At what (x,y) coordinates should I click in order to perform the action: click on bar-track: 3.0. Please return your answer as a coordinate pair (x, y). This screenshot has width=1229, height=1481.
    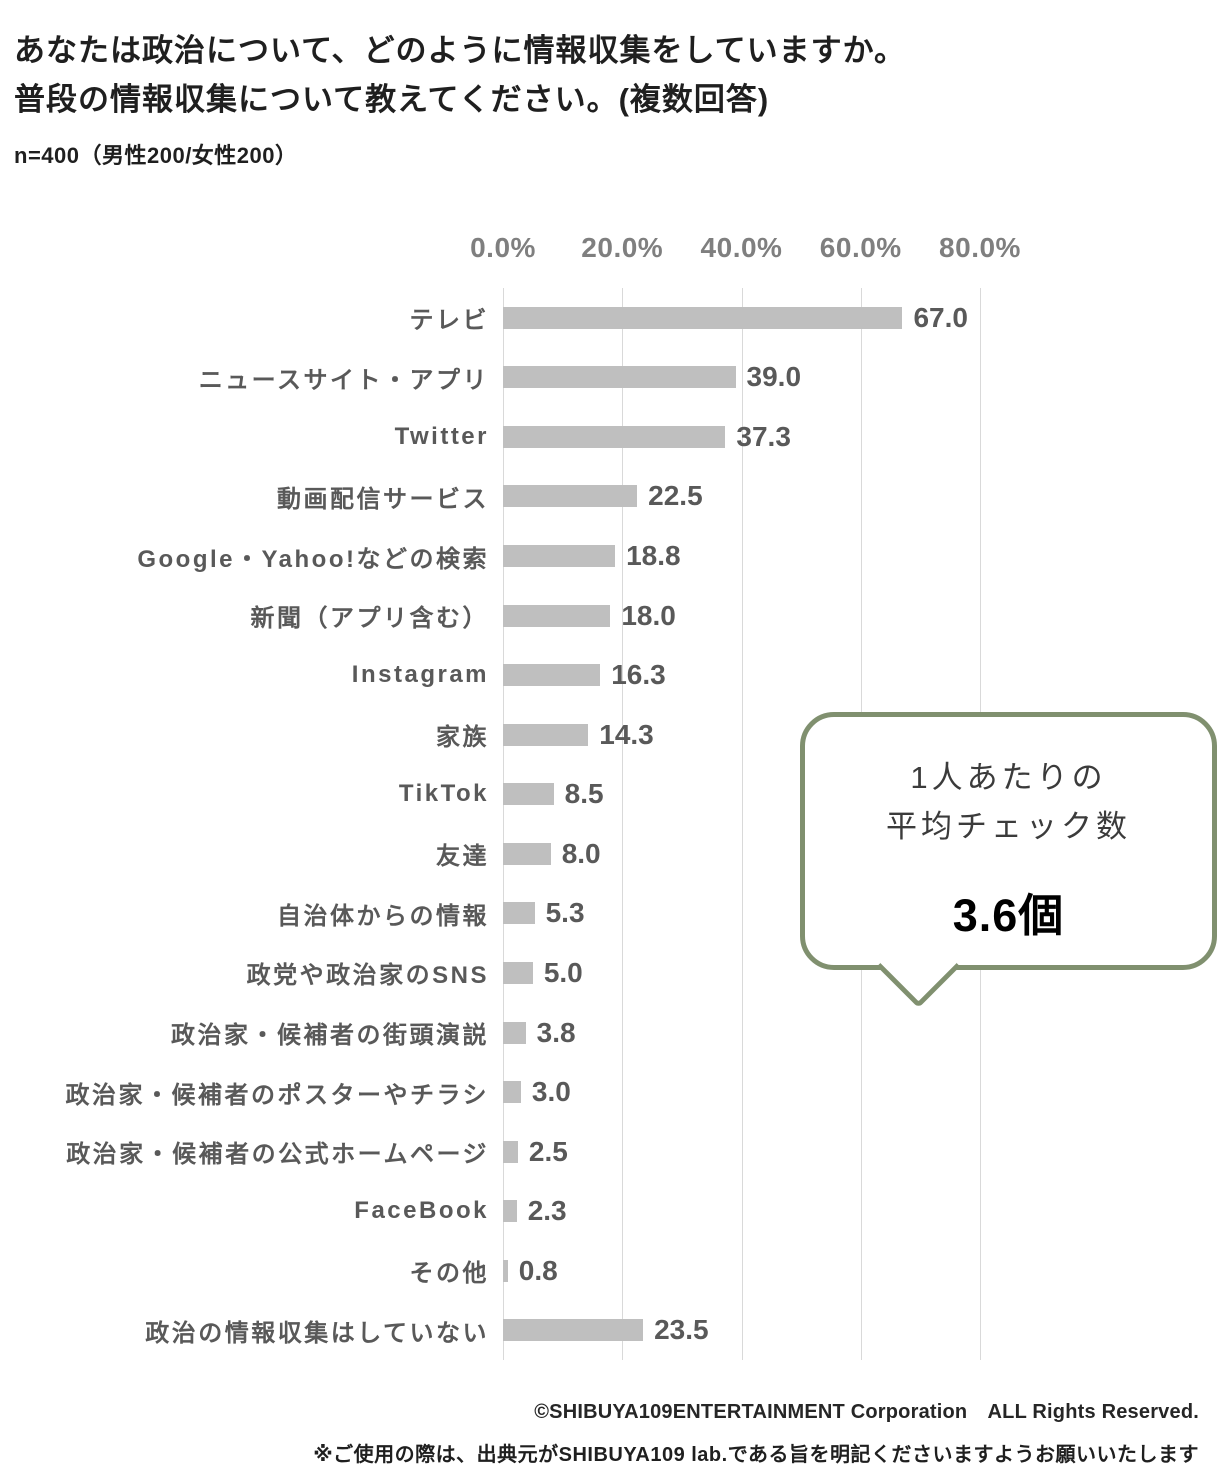
    Looking at the image, I should click on (741, 1091).